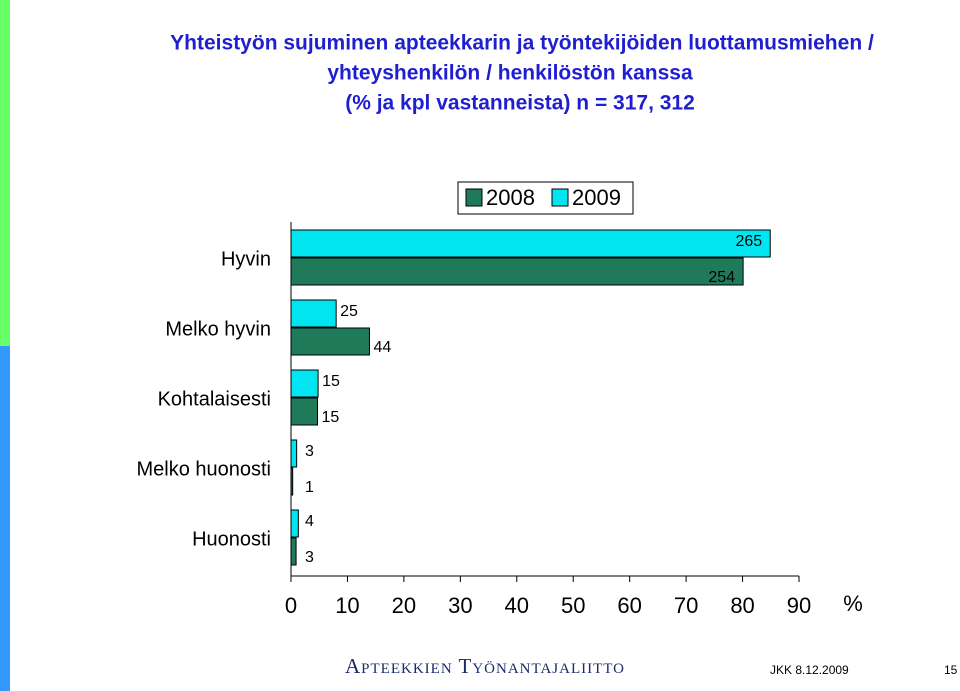 The image size is (960, 691). What do you see at coordinates (404, 605) in the screenshot?
I see `x-tick-label: 20` at bounding box center [404, 605].